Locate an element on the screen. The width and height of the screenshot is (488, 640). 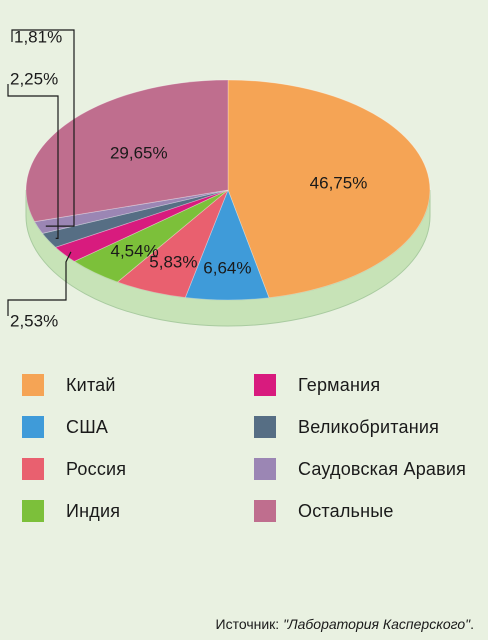
legend-item: Китай is located at coordinates (138, 385).